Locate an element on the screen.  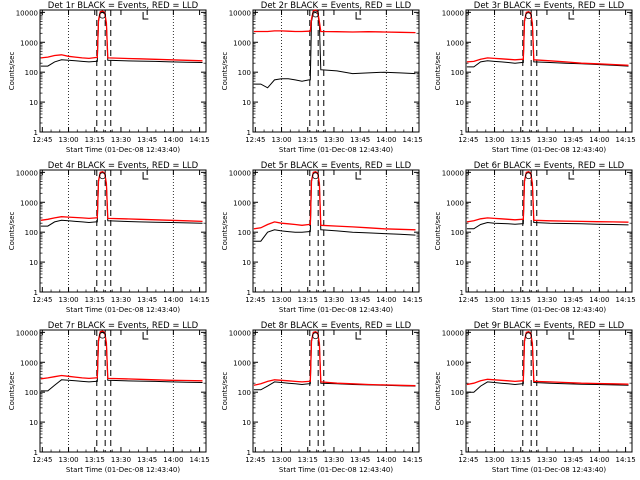
panel-title: Det 1r BLACK = Events, RED = LLD is located at coordinates (123, 6).